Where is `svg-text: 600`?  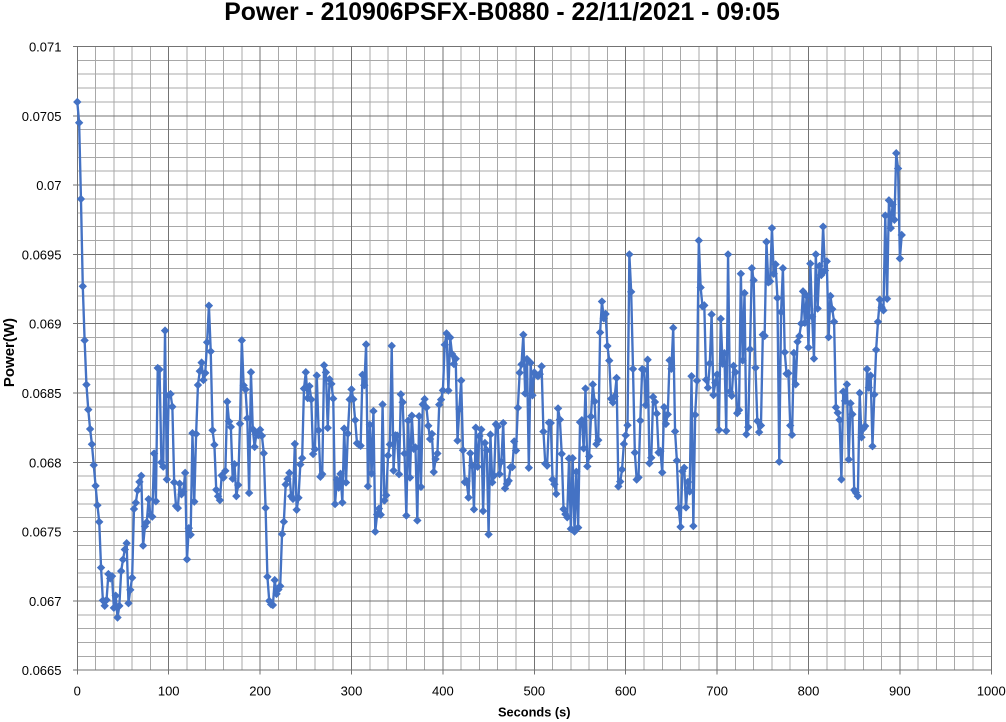
svg-text: 600 is located at coordinates (626, 690).